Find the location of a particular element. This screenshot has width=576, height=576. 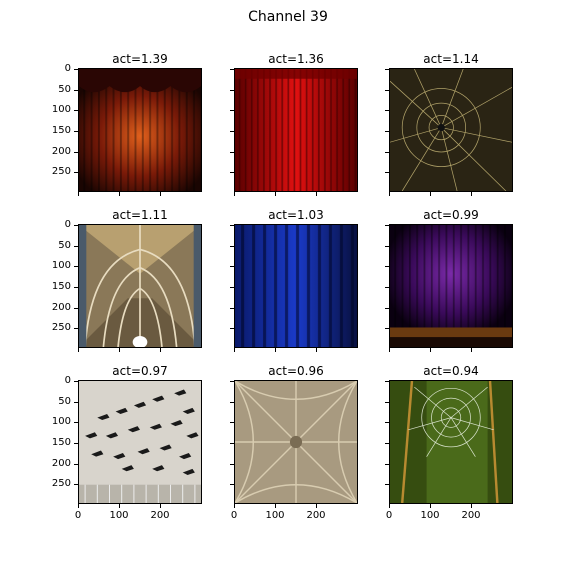

cathedral-image is located at coordinates (140, 286).